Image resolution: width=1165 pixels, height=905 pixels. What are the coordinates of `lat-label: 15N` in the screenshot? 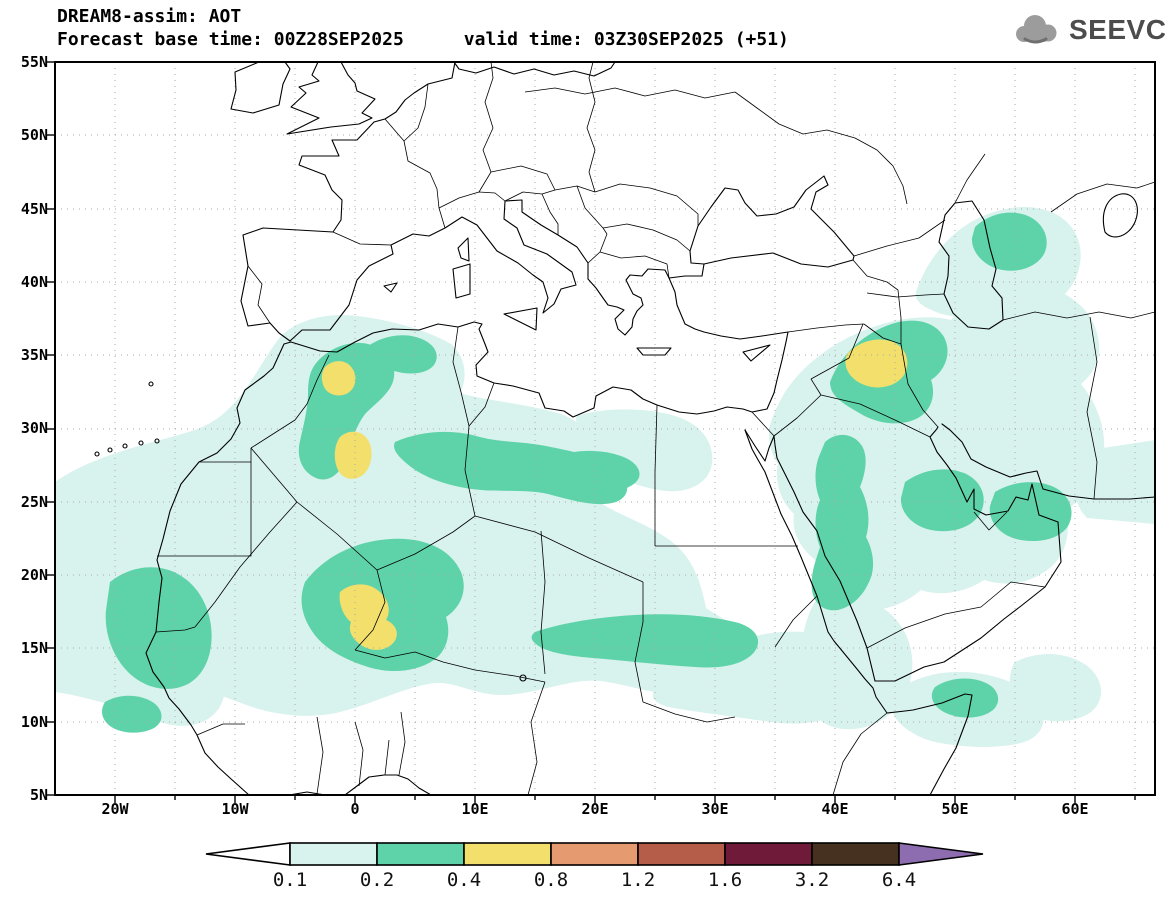 It's located at (34, 648).